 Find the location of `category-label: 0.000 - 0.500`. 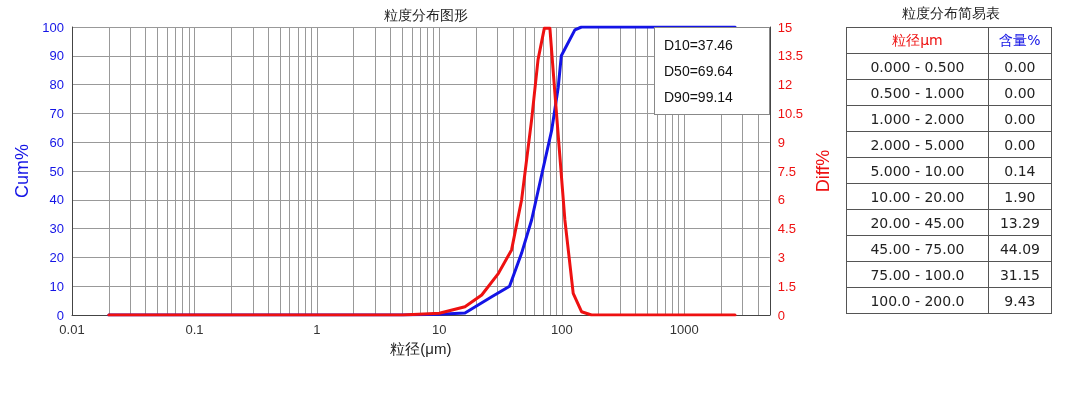

category-label: 0.000 - 0.500 is located at coordinates (917, 66).